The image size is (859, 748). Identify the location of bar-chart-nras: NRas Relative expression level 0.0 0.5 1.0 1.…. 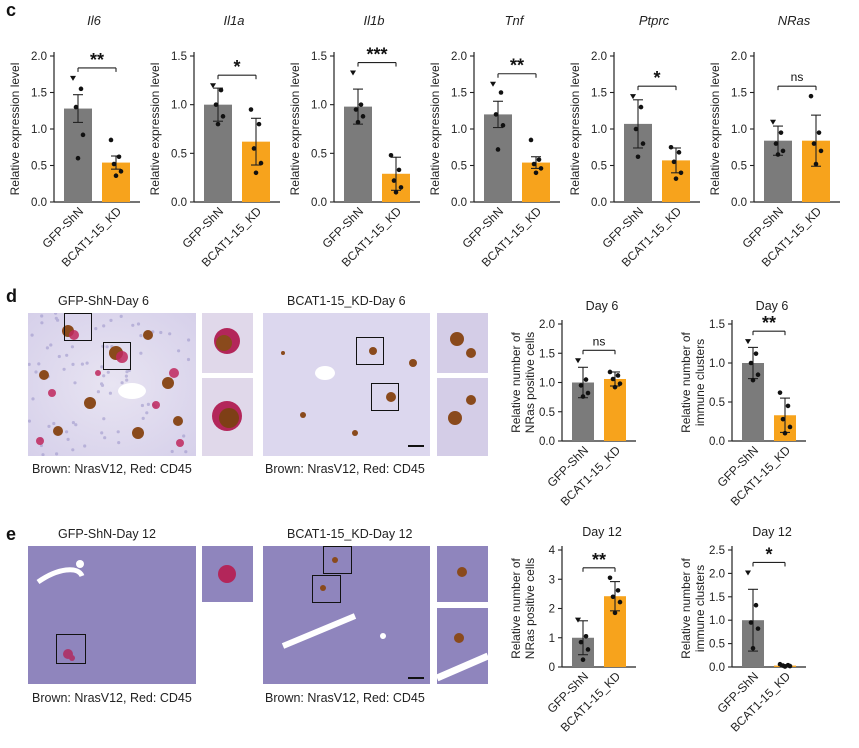
(774, 141).